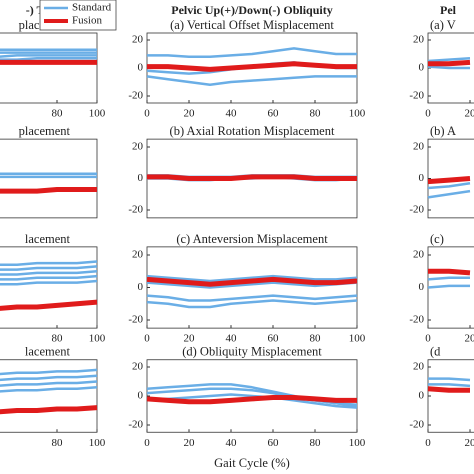 This screenshot has height=474, width=474. I want to click on column-header: Pelvic Up(+)/Down(-) Obliquity, so click(252, 10).